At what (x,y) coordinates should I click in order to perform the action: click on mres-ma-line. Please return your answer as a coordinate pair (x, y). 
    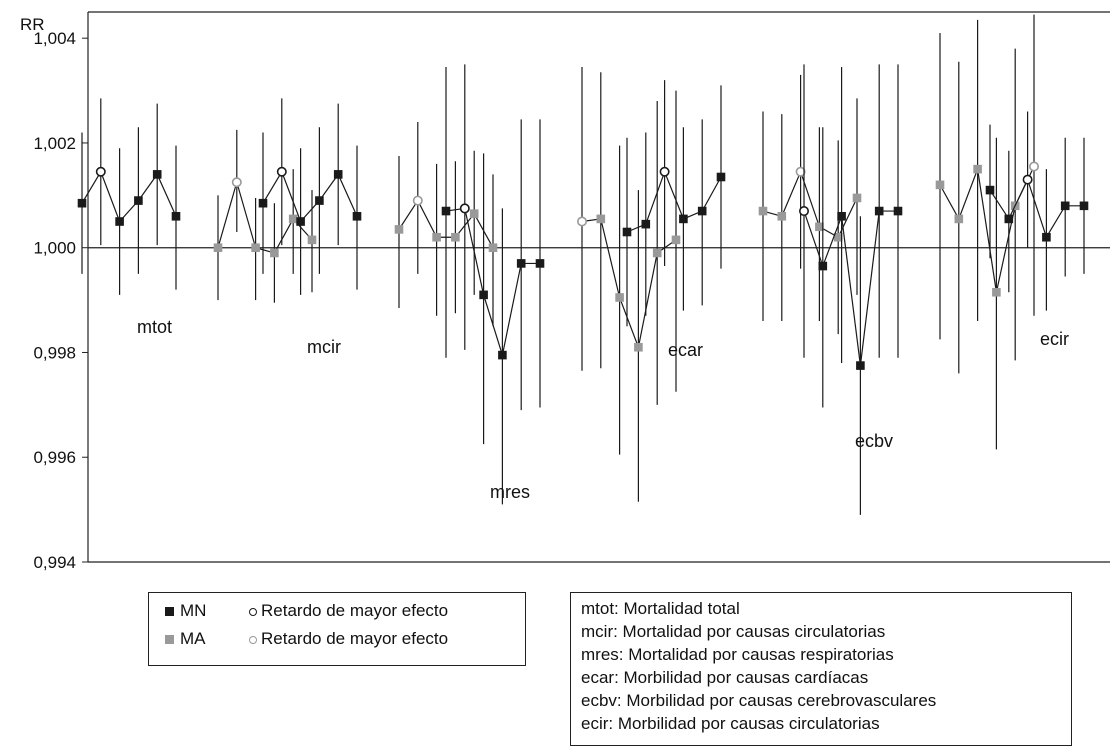
    Looking at the image, I should click on (629, 284).